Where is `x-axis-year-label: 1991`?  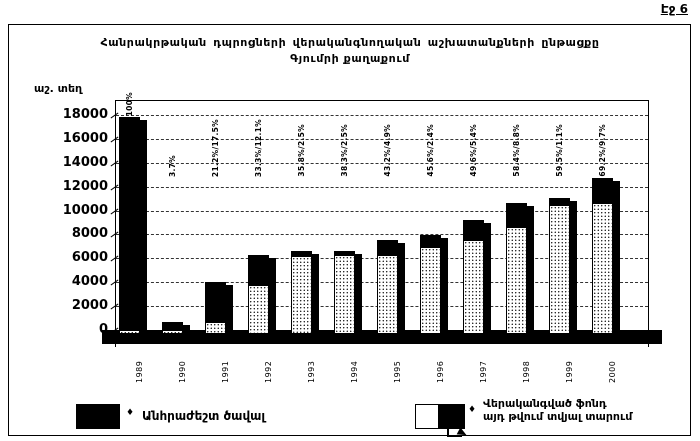 x-axis-year-label: 1991 is located at coordinates (225, 371).